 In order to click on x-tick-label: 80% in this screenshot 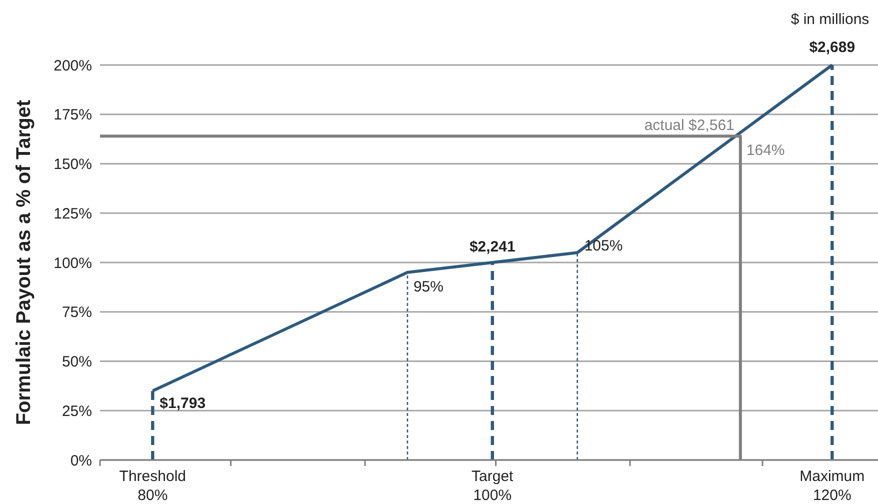, I will do `click(153, 495)`.